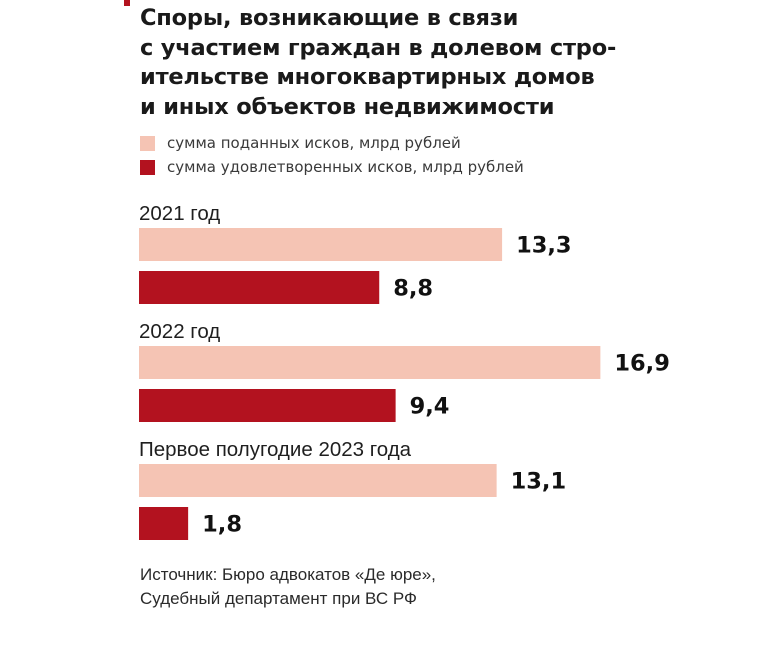 This screenshot has height=669, width=768. What do you see at coordinates (642, 364) in the screenshot?
I see `value-label-filed: 16,9` at bounding box center [642, 364].